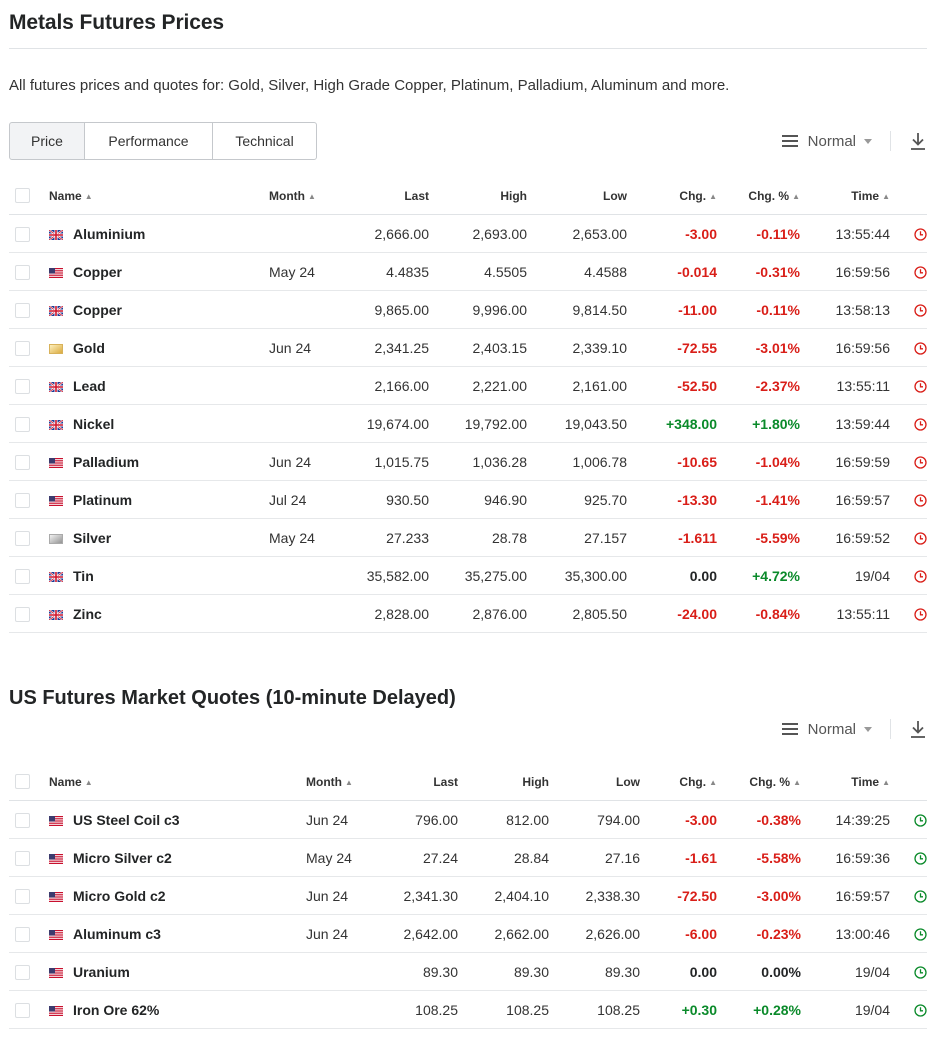 This screenshot has width=944, height=1042. Describe the element at coordinates (758, 499) in the screenshot. I see `change-pct-cell: -1.41%` at that location.